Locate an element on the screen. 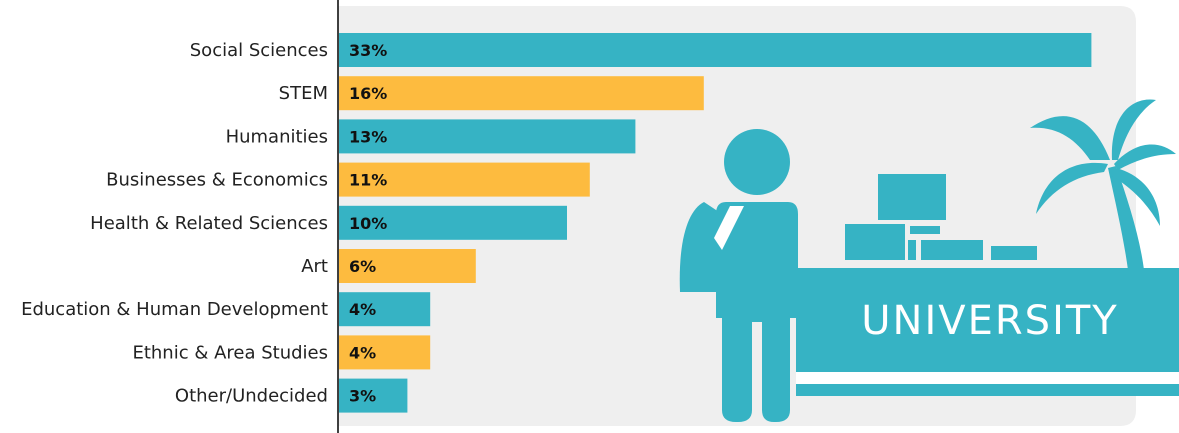 This screenshot has height=433, width=1179. category-label: Other/Undecided is located at coordinates (251, 396).